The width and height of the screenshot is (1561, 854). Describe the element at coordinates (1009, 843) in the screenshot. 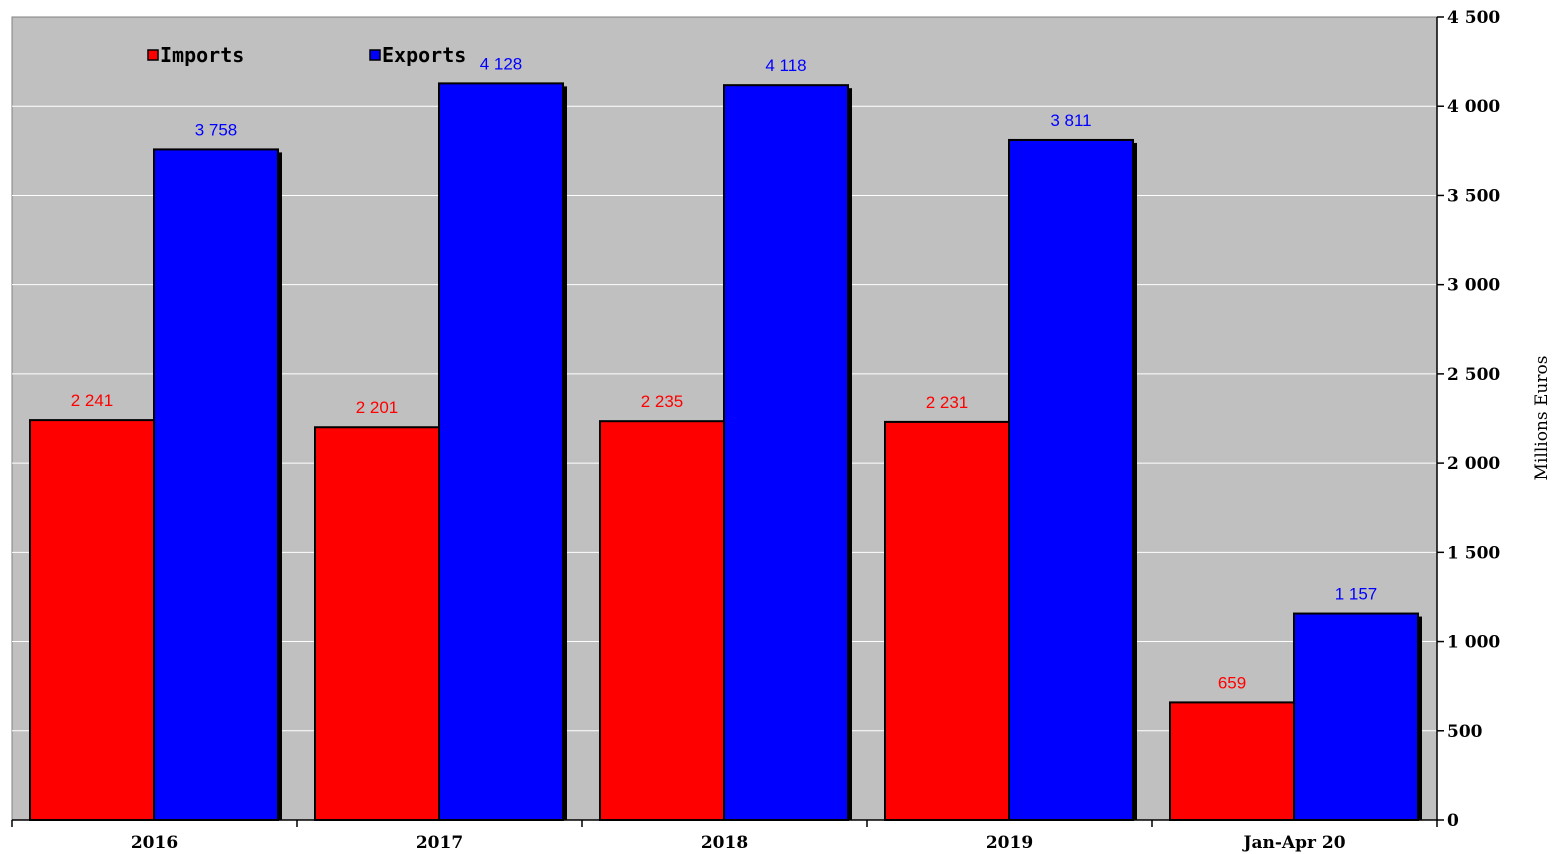

I see `x-tick-label: 2019` at that location.